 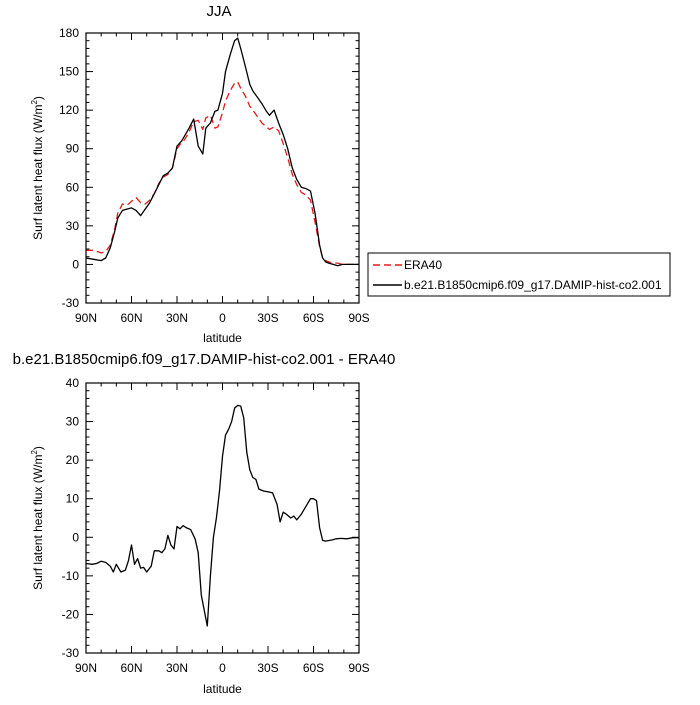 I want to click on top-chart-title: JJA, so click(x=218, y=11).